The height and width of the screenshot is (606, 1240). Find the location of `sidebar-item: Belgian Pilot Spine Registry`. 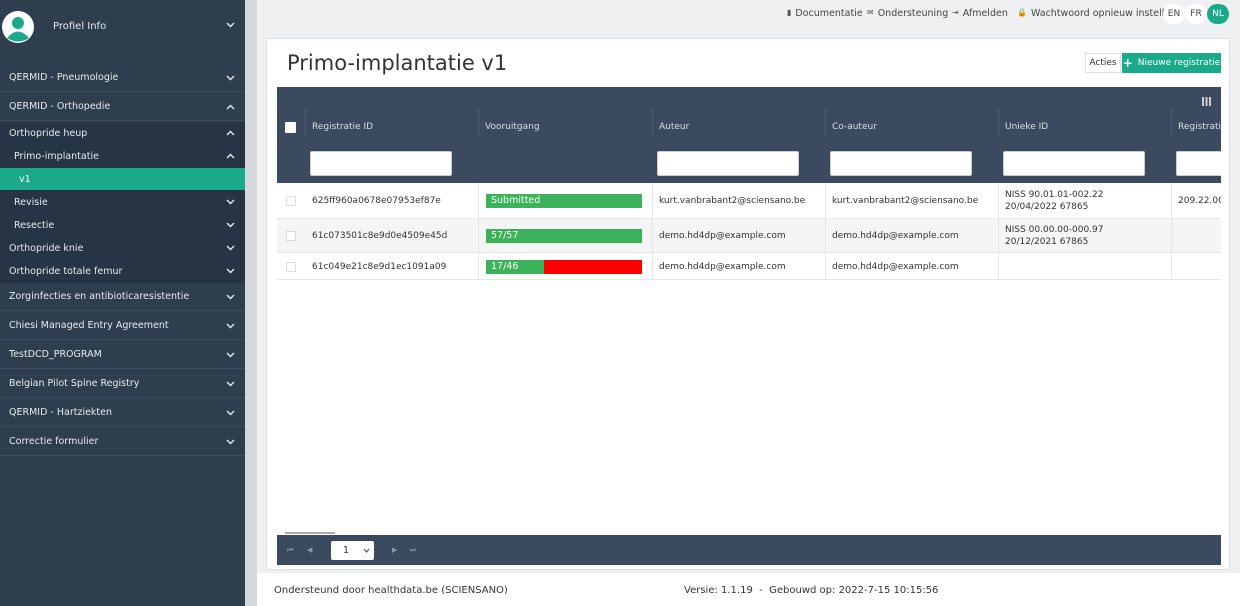

sidebar-item: Belgian Pilot Spine Registry is located at coordinates (122, 384).